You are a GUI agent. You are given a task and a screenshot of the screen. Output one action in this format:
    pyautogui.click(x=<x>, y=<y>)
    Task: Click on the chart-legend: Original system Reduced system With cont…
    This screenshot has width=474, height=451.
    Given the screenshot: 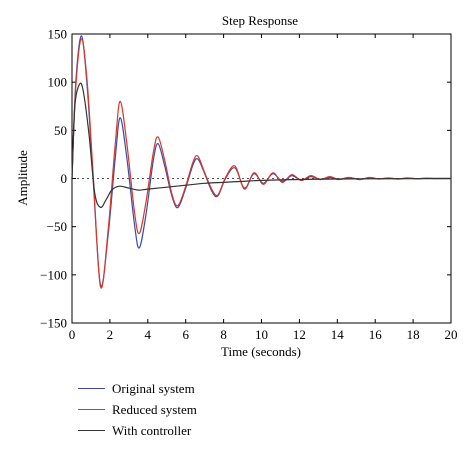 What is the action you would take?
    pyautogui.click(x=137, y=409)
    